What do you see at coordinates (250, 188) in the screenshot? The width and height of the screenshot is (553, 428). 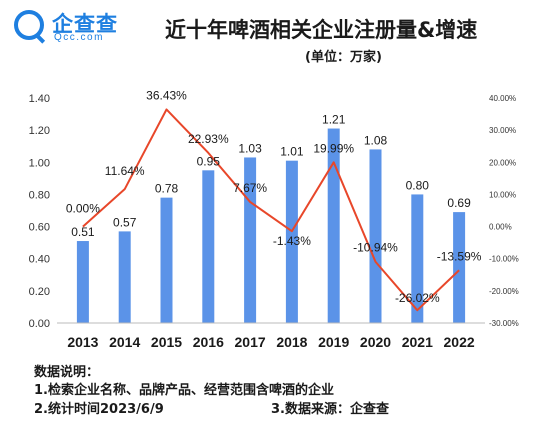 I see `line-value-label: 7.67%` at bounding box center [250, 188].